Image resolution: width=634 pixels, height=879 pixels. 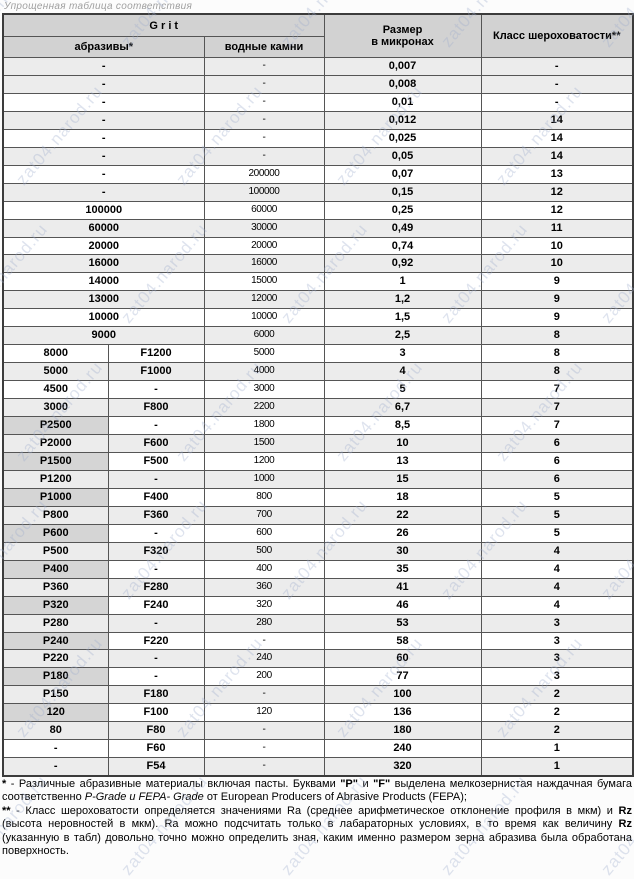 What do you see at coordinates (557, 497) in the screenshot?
I see `cell-roughness-class: 5` at bounding box center [557, 497].